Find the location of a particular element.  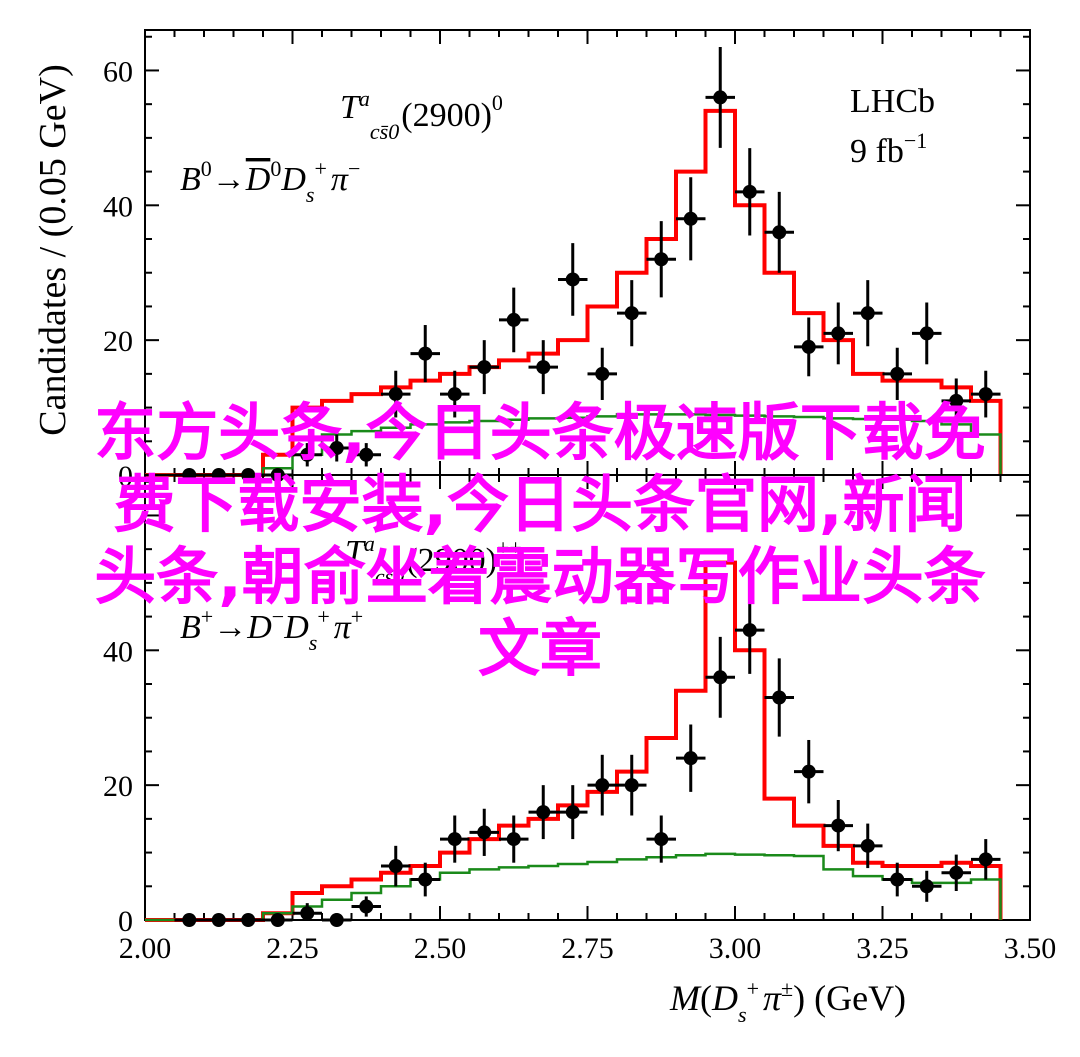

x-tick-label: 2.75 is located at coordinates (587, 948).